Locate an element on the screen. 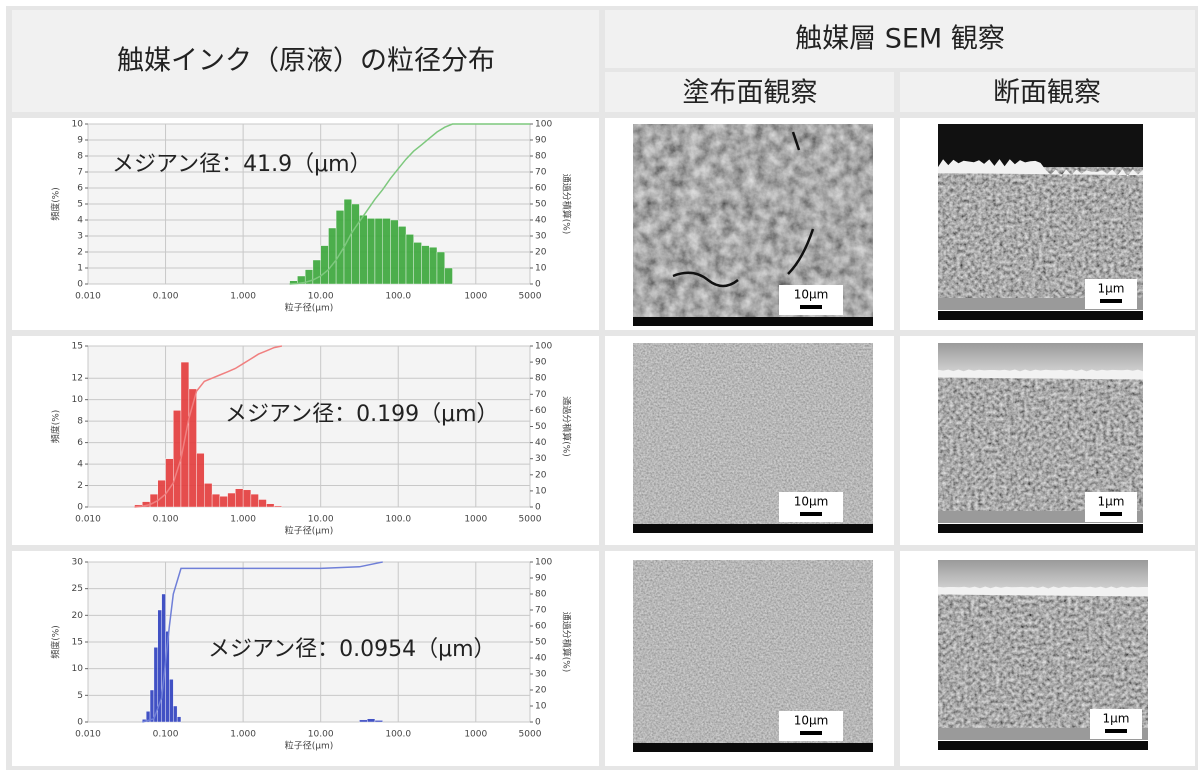  y-tick-label: 25 is located at coordinates (77, 589).